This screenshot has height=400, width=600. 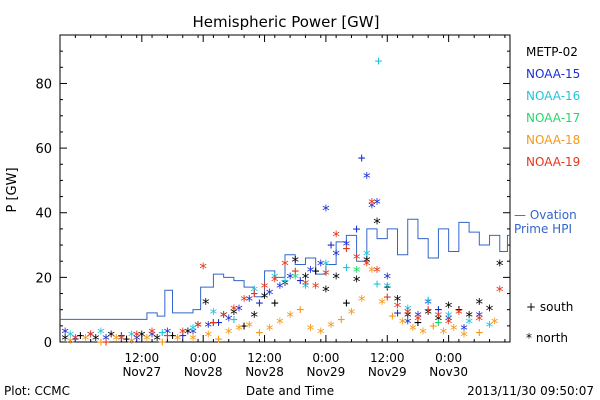 I want to click on x-tick-time-label: 12:00, so click(x=264, y=358).